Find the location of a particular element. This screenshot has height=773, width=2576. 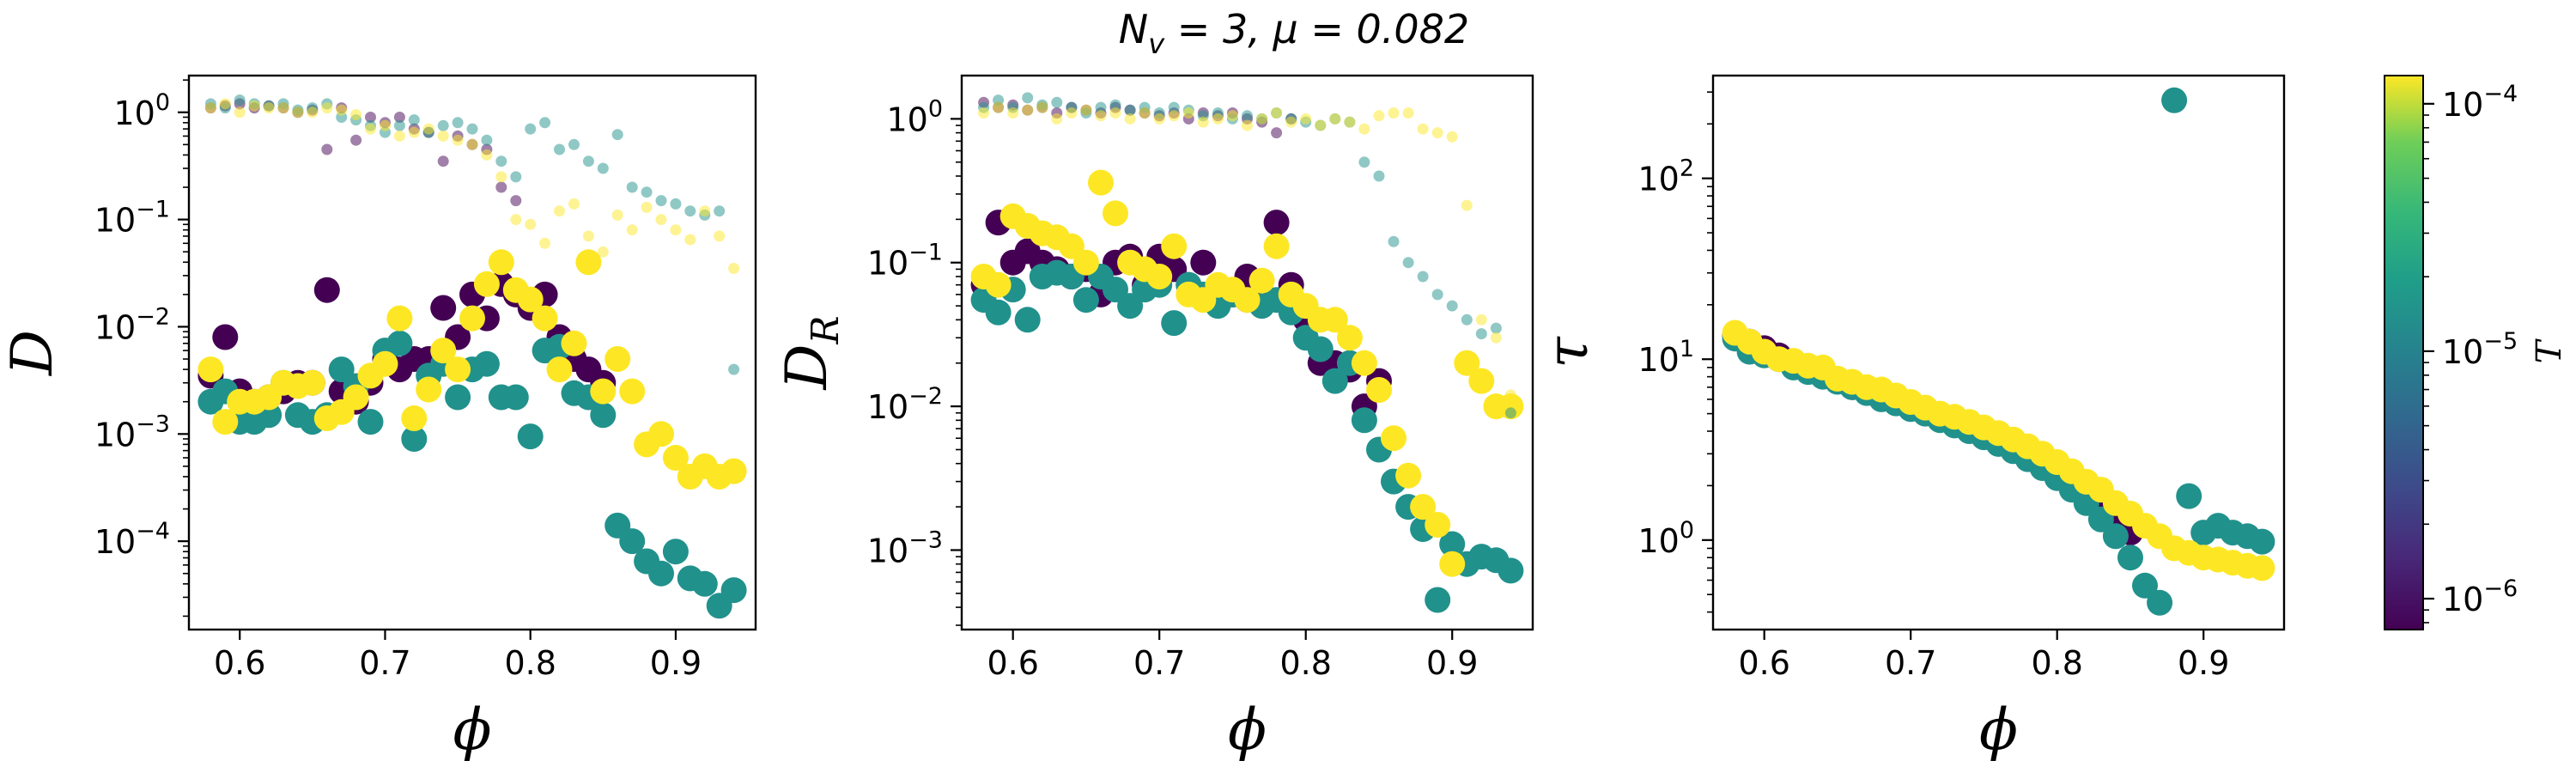

y-tick-label: 10⁻⁴ is located at coordinates (132, 539).